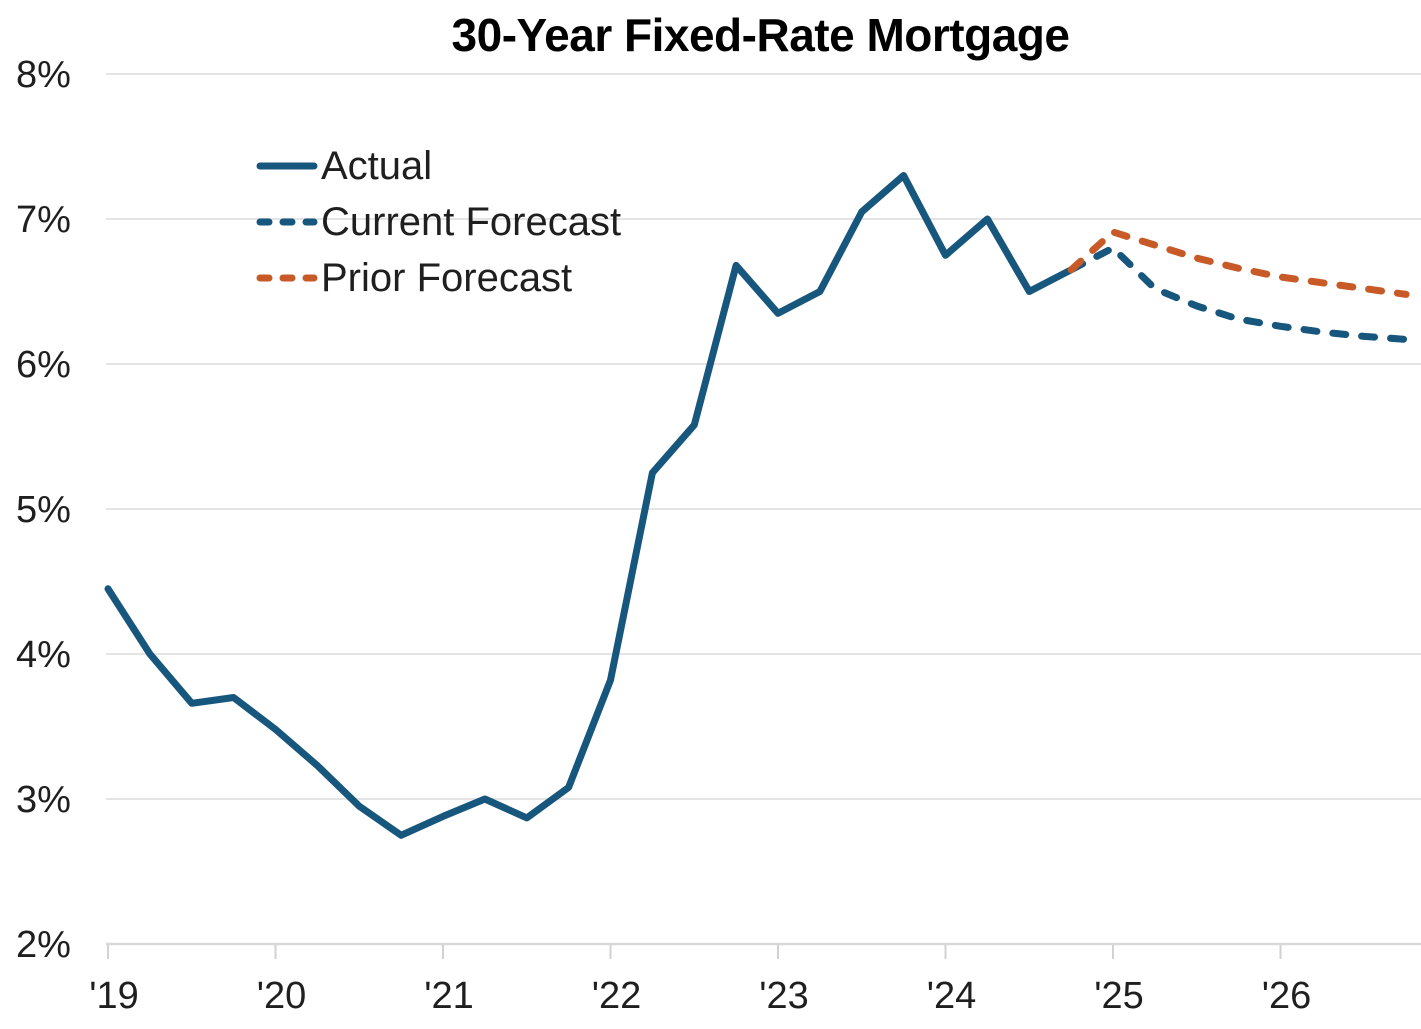  What do you see at coordinates (784, 996) in the screenshot?
I see `x-tick-label: '23` at bounding box center [784, 996].